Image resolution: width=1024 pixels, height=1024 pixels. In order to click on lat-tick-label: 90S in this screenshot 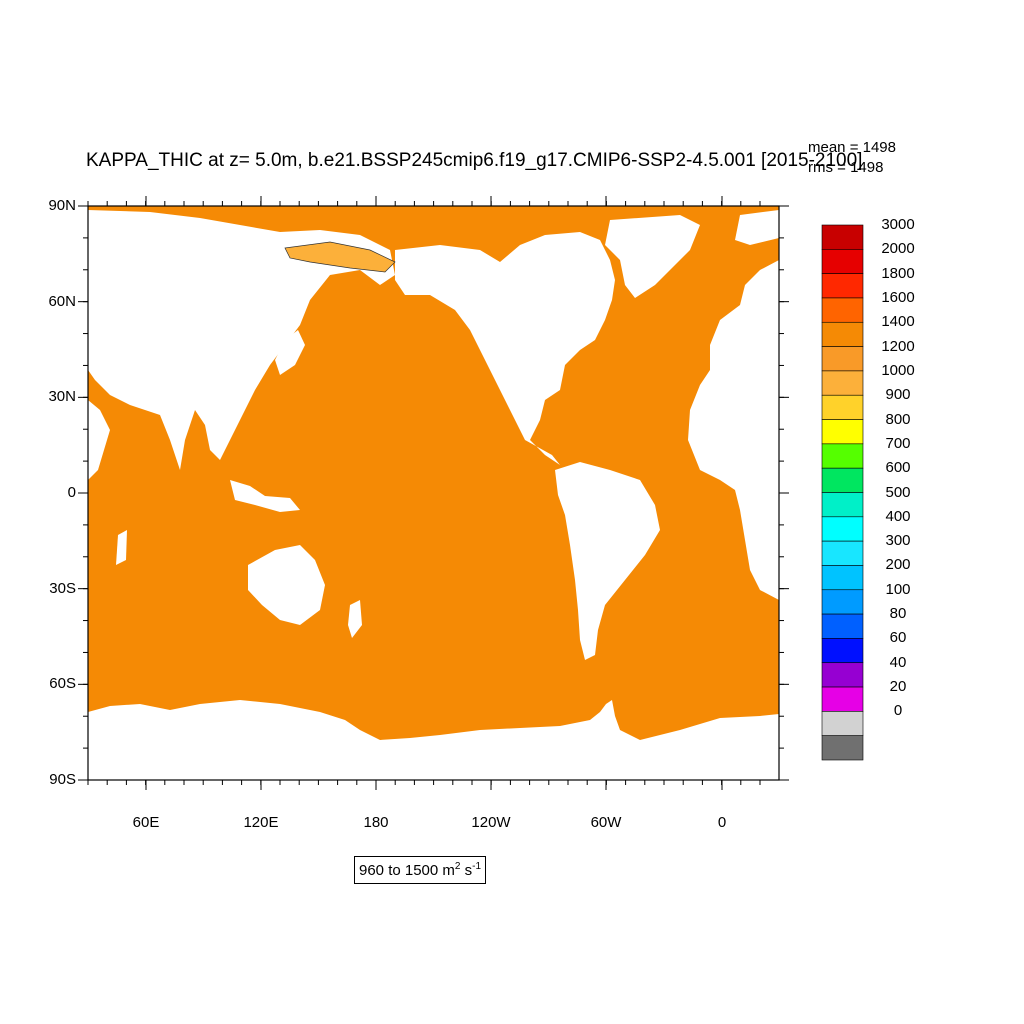, I will do `click(62, 779)`.